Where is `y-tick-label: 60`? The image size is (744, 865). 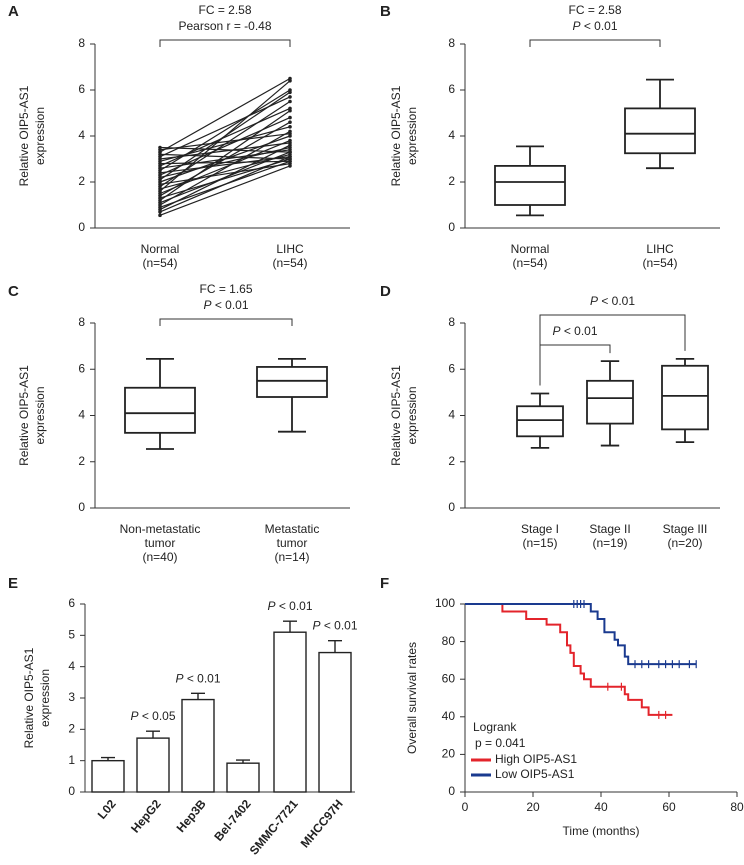 y-tick-label: 60 is located at coordinates (449, 678).